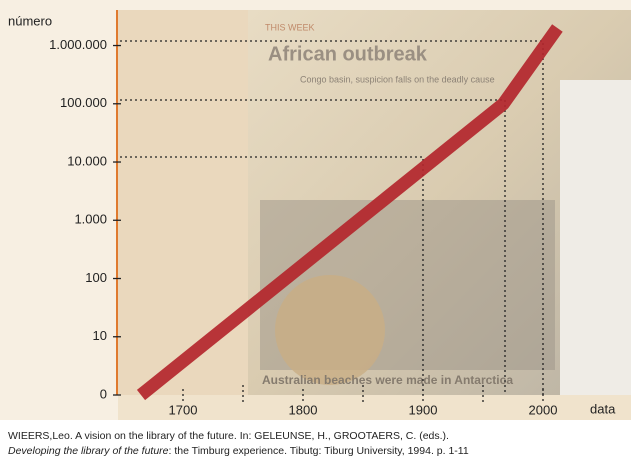 The image size is (631, 459). Describe the element at coordinates (90, 219) in the screenshot. I see `y-tick-label: 1.000` at that location.